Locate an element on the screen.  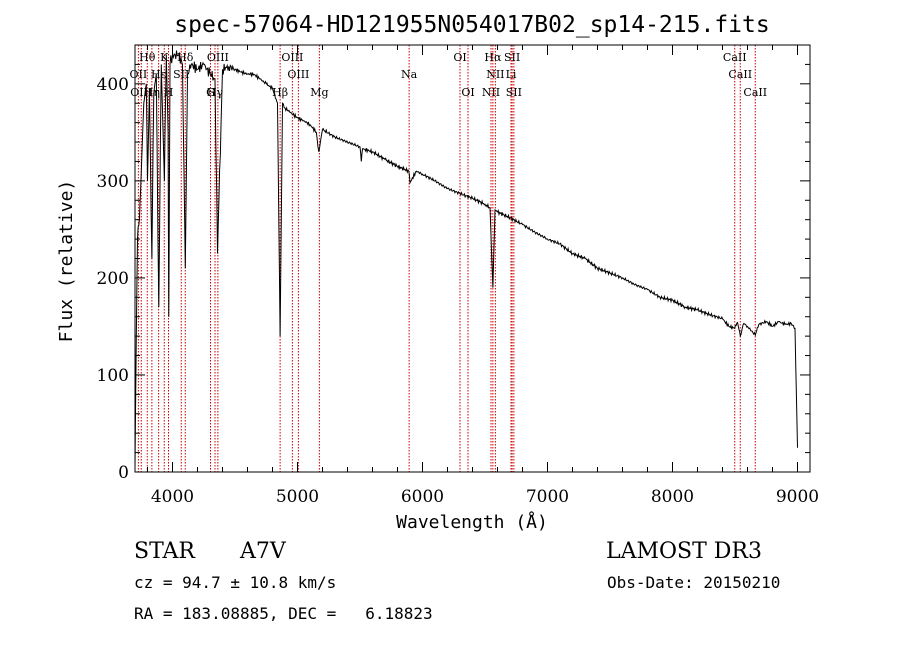
line-marker-label: Hη is located at coordinates (152, 92).